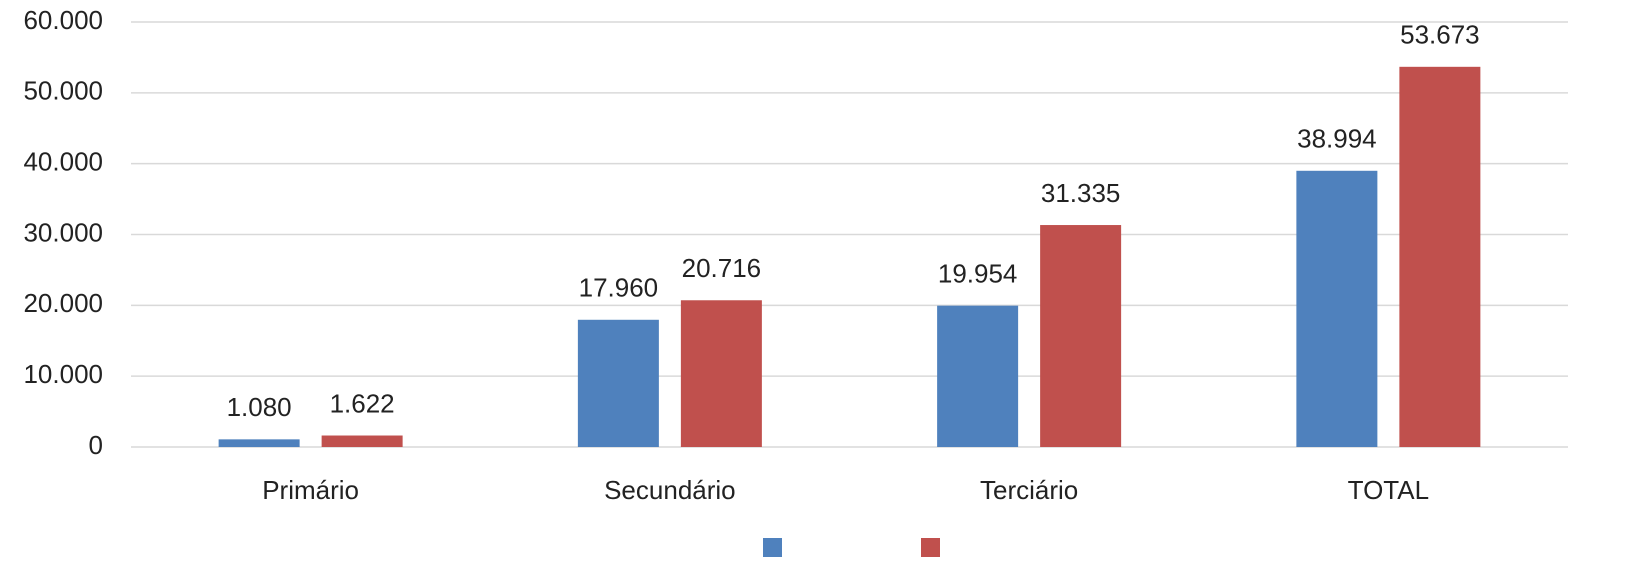  What do you see at coordinates (1081, 193) in the screenshot?
I see `data-label: 31.335` at bounding box center [1081, 193].